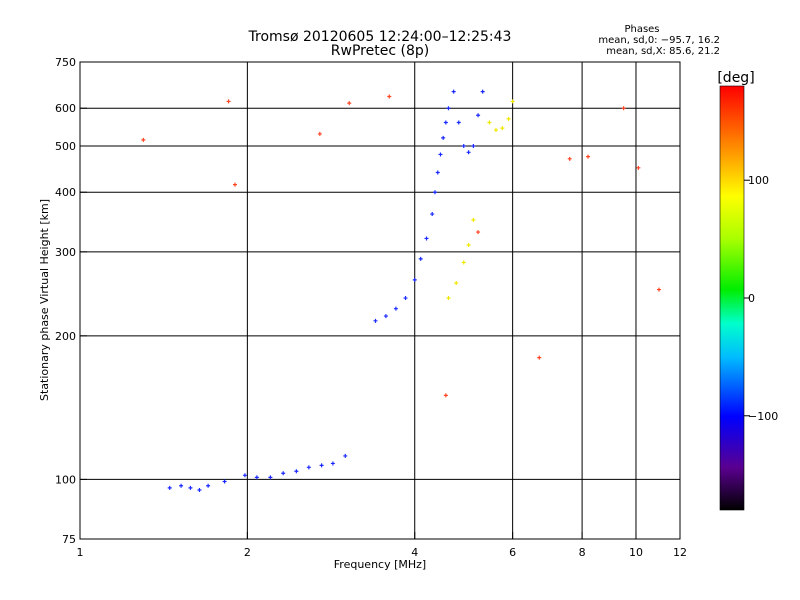  Describe the element at coordinates (247, 552) in the screenshot. I see `x-tick-label: 2` at that location.